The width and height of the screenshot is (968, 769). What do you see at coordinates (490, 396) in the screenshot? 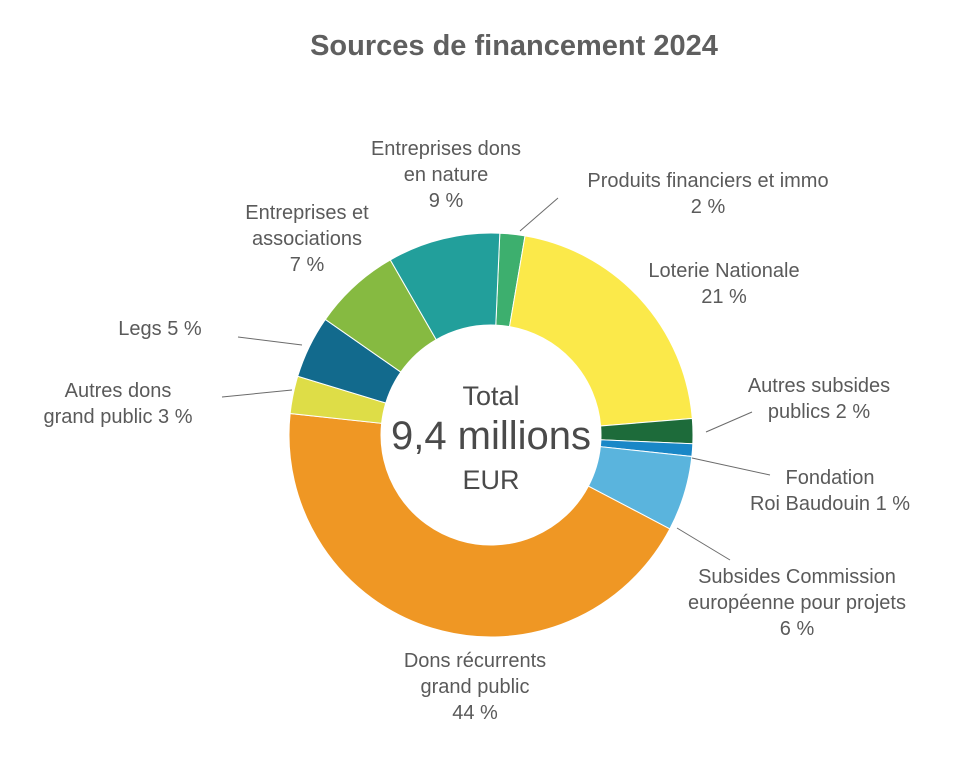
I see `center-total-label: Total` at bounding box center [490, 396].